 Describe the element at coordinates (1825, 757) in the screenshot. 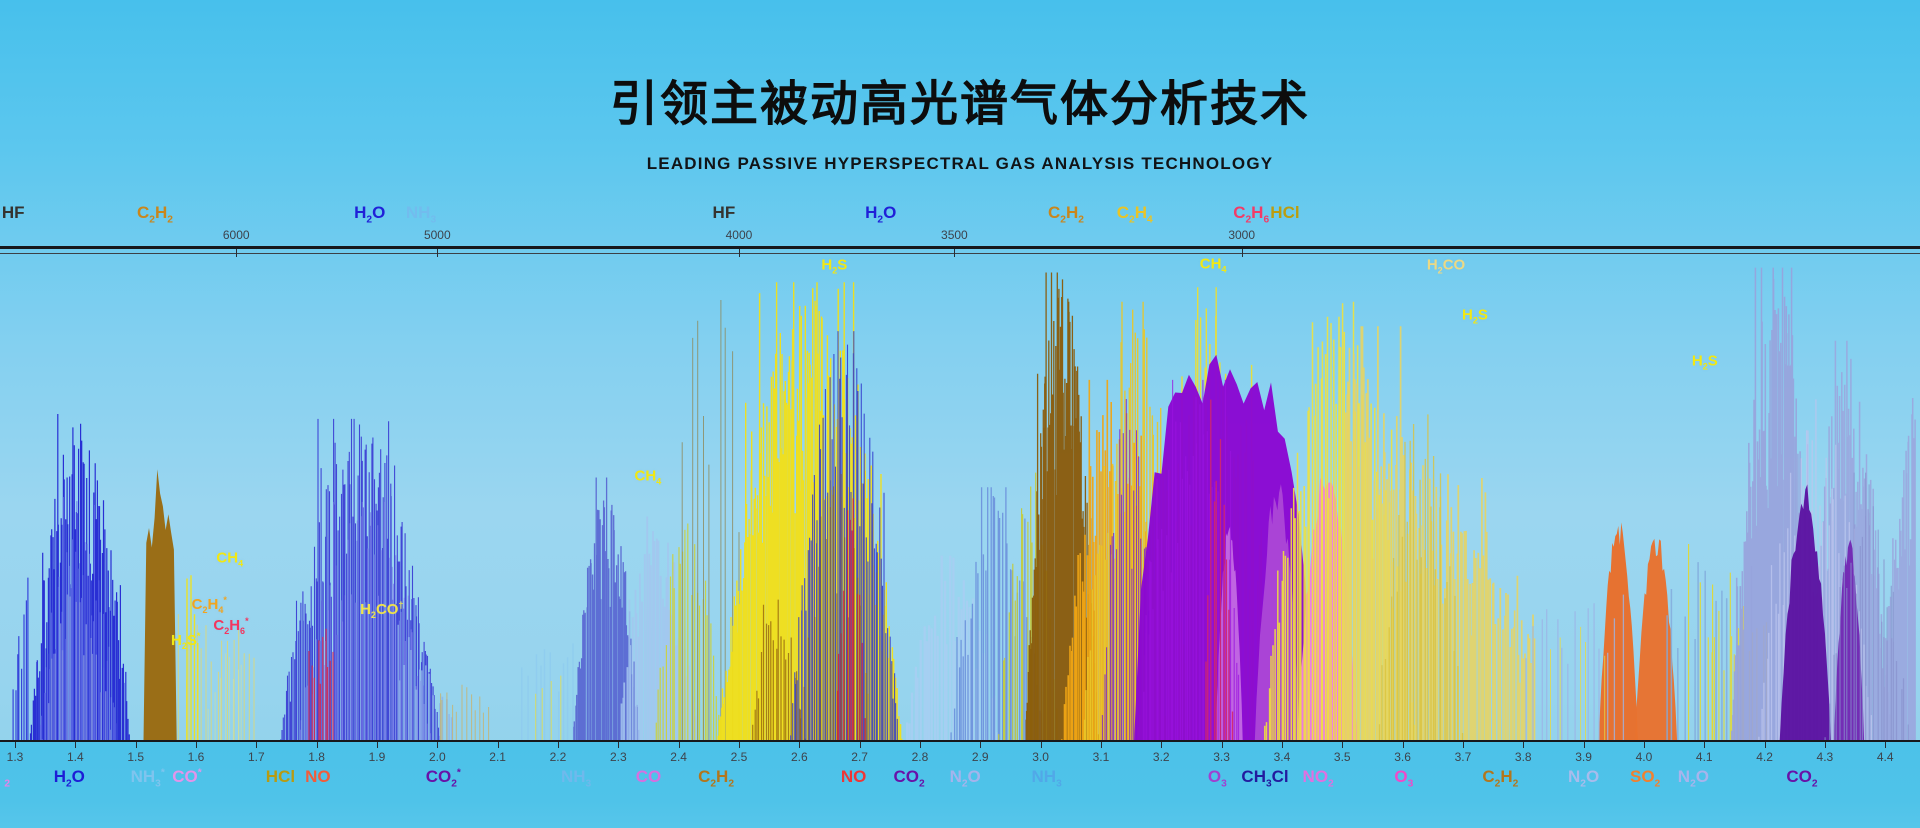

I see `wavelength-tick-label: 4.3` at that location.